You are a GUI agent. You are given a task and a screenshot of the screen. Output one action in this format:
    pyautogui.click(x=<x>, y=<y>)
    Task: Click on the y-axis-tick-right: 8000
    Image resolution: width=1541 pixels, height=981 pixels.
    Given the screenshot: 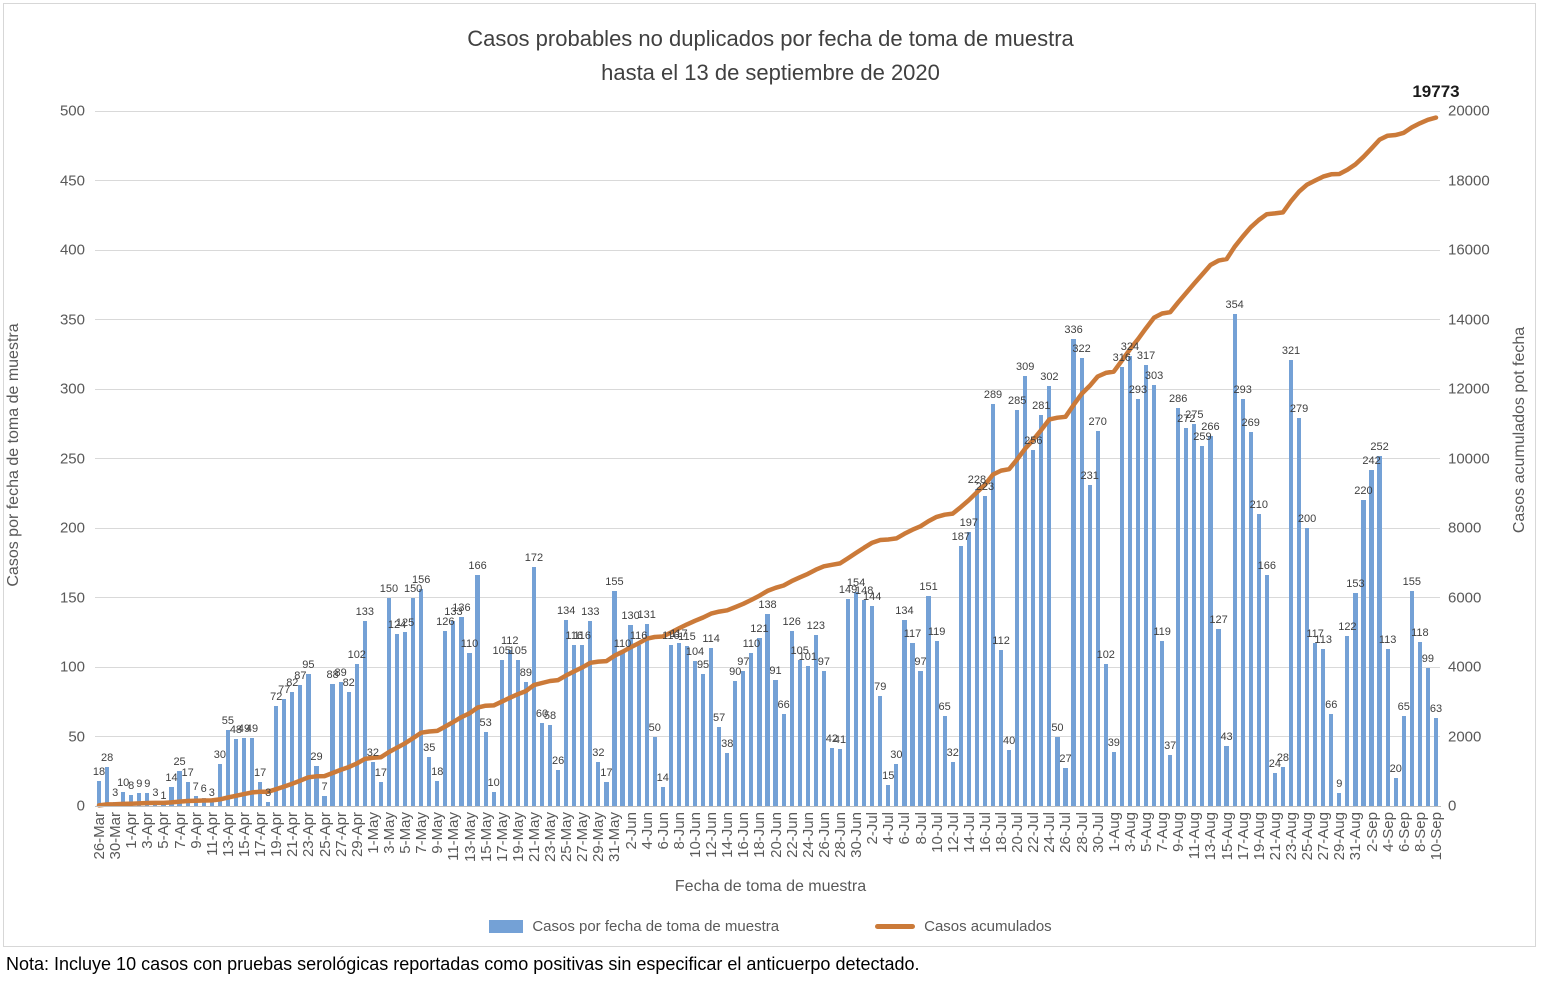 What is the action you would take?
    pyautogui.click(x=1465, y=528)
    